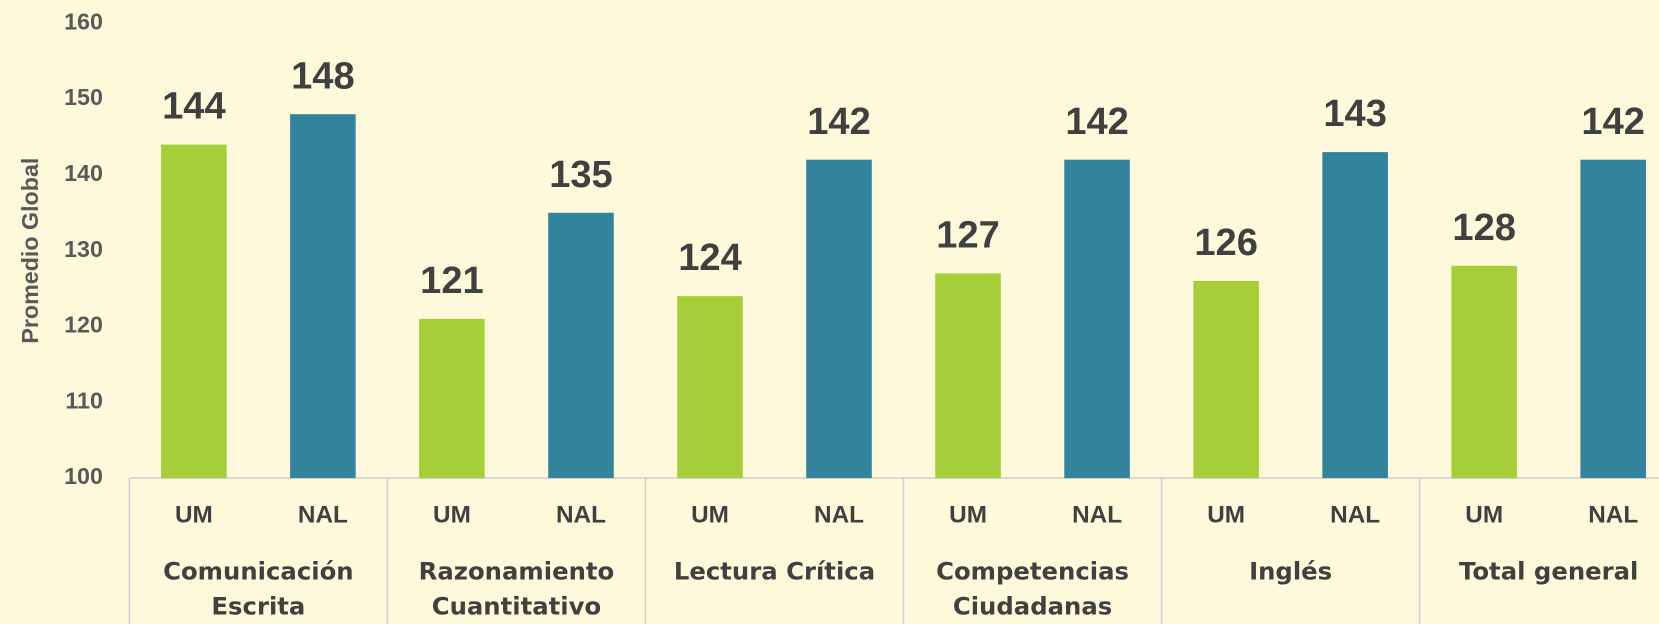 The height and width of the screenshot is (624, 1659). I want to click on value-label: 127, so click(968, 235).